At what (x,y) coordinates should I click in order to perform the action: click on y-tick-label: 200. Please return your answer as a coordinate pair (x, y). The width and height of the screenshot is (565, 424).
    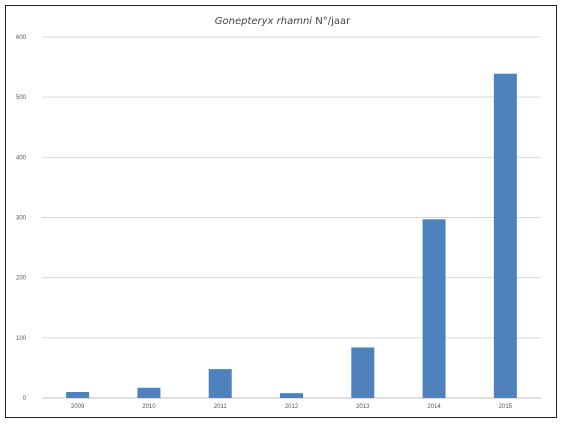
    Looking at the image, I should click on (21, 279).